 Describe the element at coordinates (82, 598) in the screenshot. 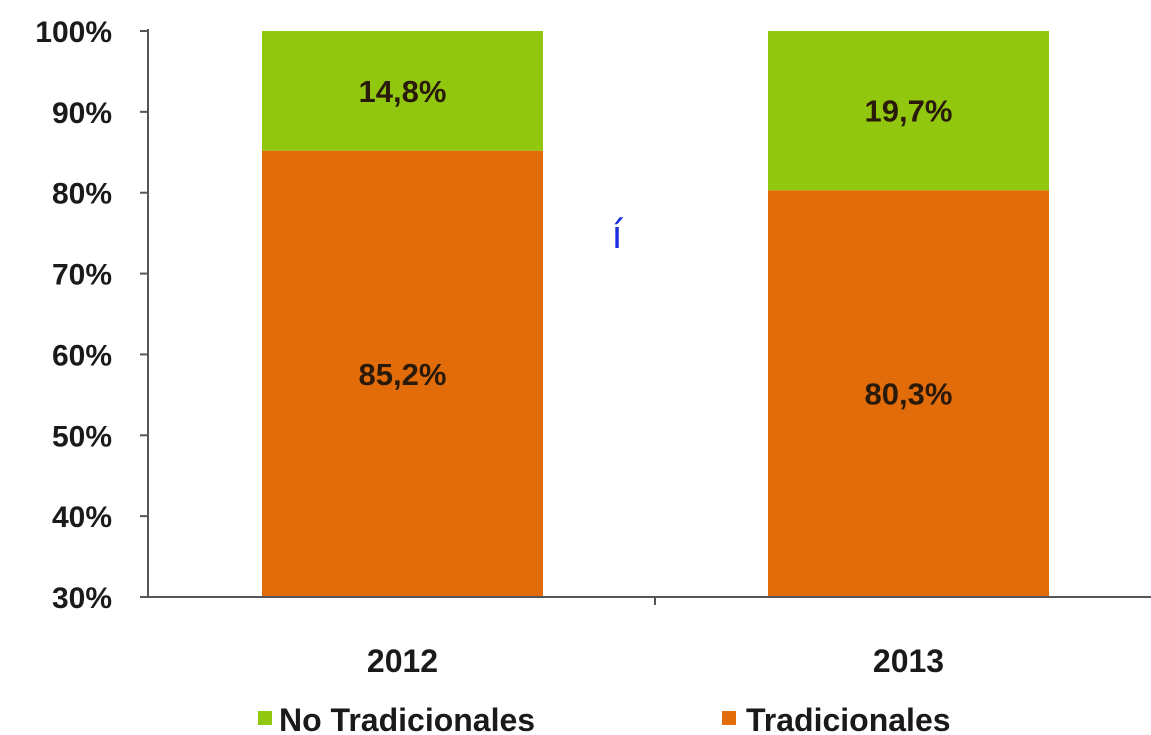

I see `y-tick-label: 30%` at that location.